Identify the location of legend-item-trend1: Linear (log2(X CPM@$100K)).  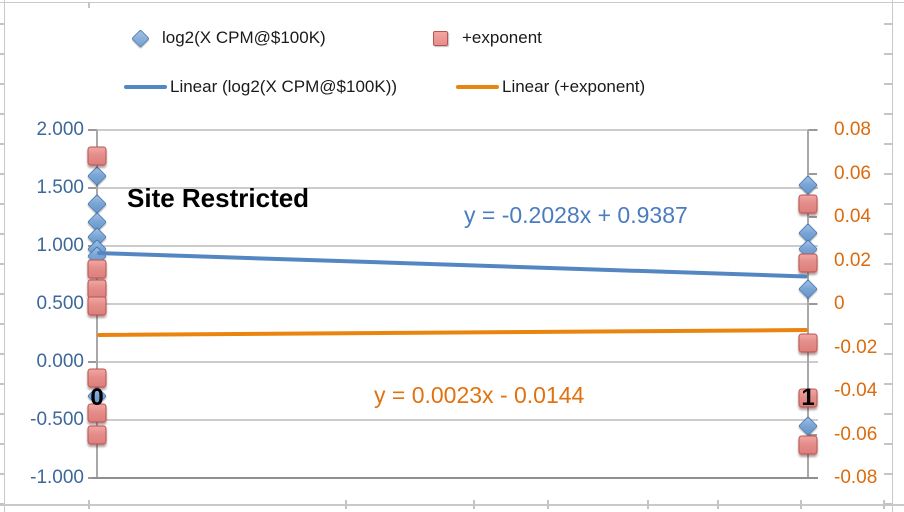
(260, 87).